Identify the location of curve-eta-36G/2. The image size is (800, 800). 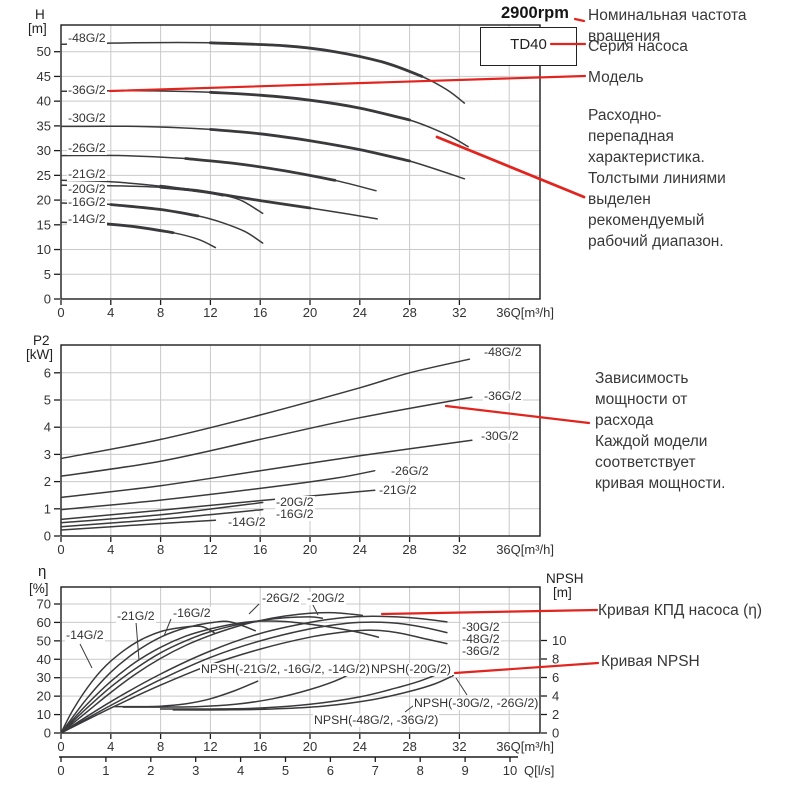
(254, 681).